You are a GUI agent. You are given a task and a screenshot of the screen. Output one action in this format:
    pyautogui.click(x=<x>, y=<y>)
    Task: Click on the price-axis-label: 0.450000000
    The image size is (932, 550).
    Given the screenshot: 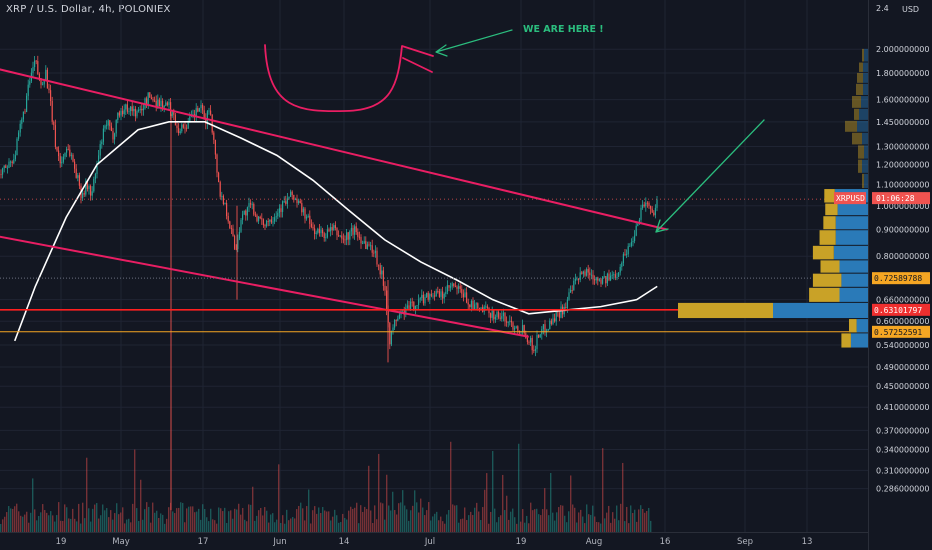 What is the action you would take?
    pyautogui.click(x=902, y=386)
    